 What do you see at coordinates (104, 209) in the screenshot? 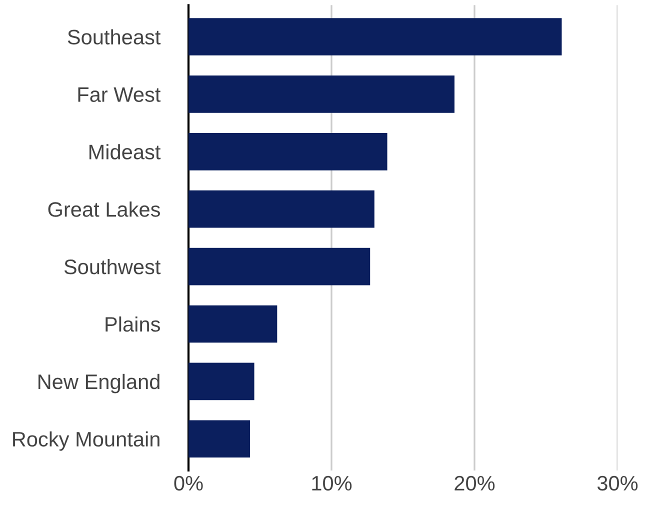
I see `y-tick-label: Great Lakes` at bounding box center [104, 209].